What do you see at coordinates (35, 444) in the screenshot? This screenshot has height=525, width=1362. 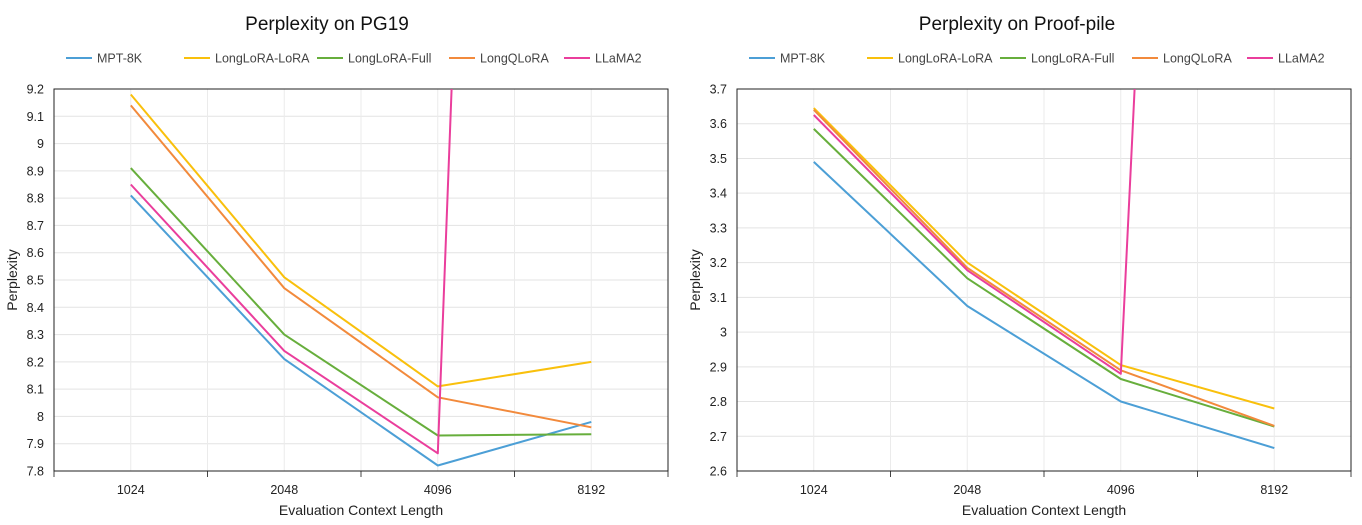 I see `y-tick-label: 7.9` at bounding box center [35, 444].